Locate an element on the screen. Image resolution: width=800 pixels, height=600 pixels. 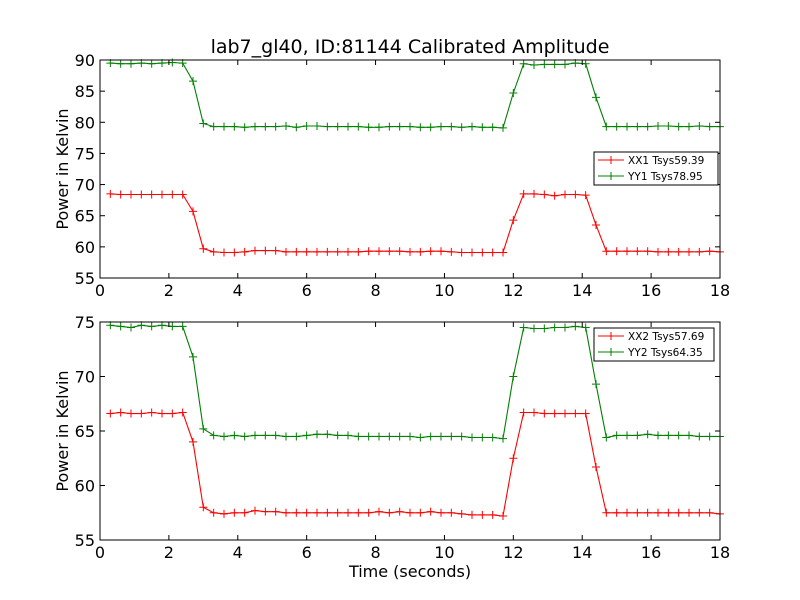
legend-label-1: XX1 Tsys59.39 is located at coordinates (666, 161).